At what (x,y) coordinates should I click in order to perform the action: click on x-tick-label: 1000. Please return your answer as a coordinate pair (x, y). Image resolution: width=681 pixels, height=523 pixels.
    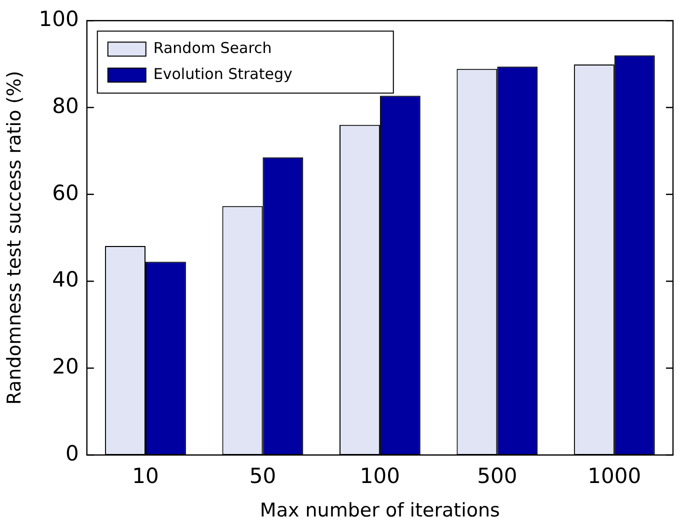
    Looking at the image, I should click on (615, 476).